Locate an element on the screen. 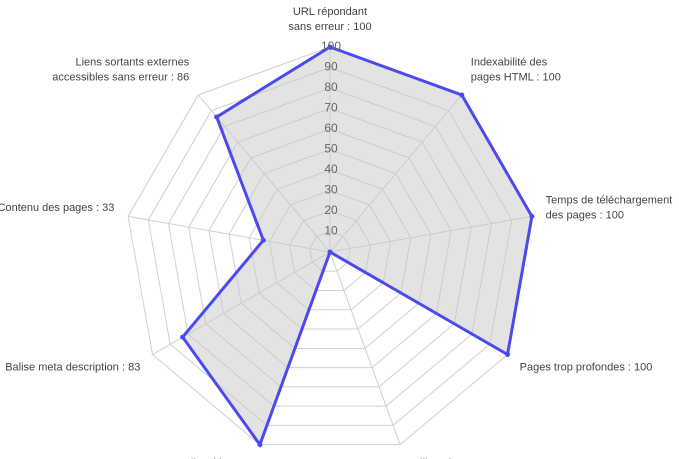 This screenshot has width=679, height=459. axis-label: accessibles sans erreur : 86 is located at coordinates (120, 78).